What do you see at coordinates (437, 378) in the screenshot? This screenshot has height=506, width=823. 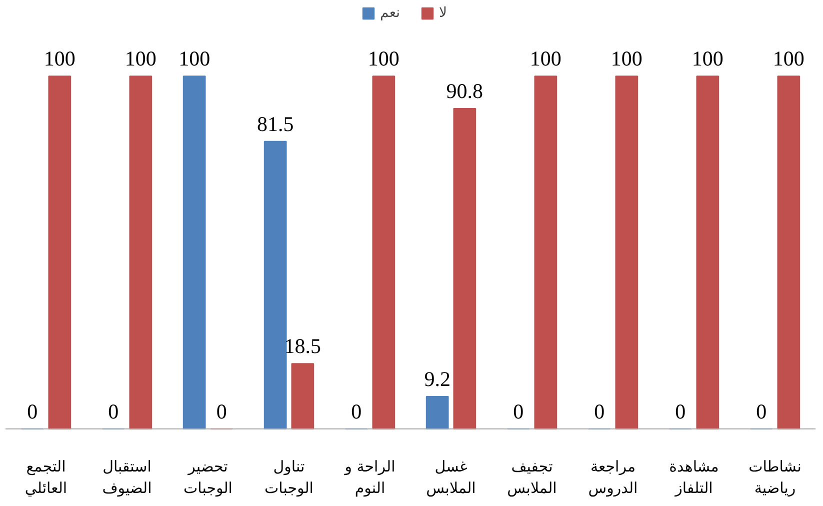 I see `data-label: 9.2` at bounding box center [437, 378].